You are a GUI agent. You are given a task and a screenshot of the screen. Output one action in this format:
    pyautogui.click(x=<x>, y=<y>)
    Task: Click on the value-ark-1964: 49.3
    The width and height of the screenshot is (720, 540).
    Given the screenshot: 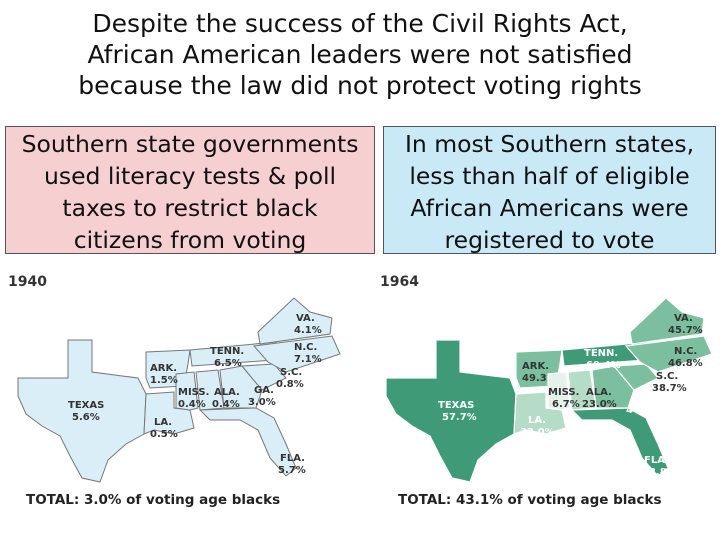 What is the action you would take?
    pyautogui.click(x=534, y=378)
    